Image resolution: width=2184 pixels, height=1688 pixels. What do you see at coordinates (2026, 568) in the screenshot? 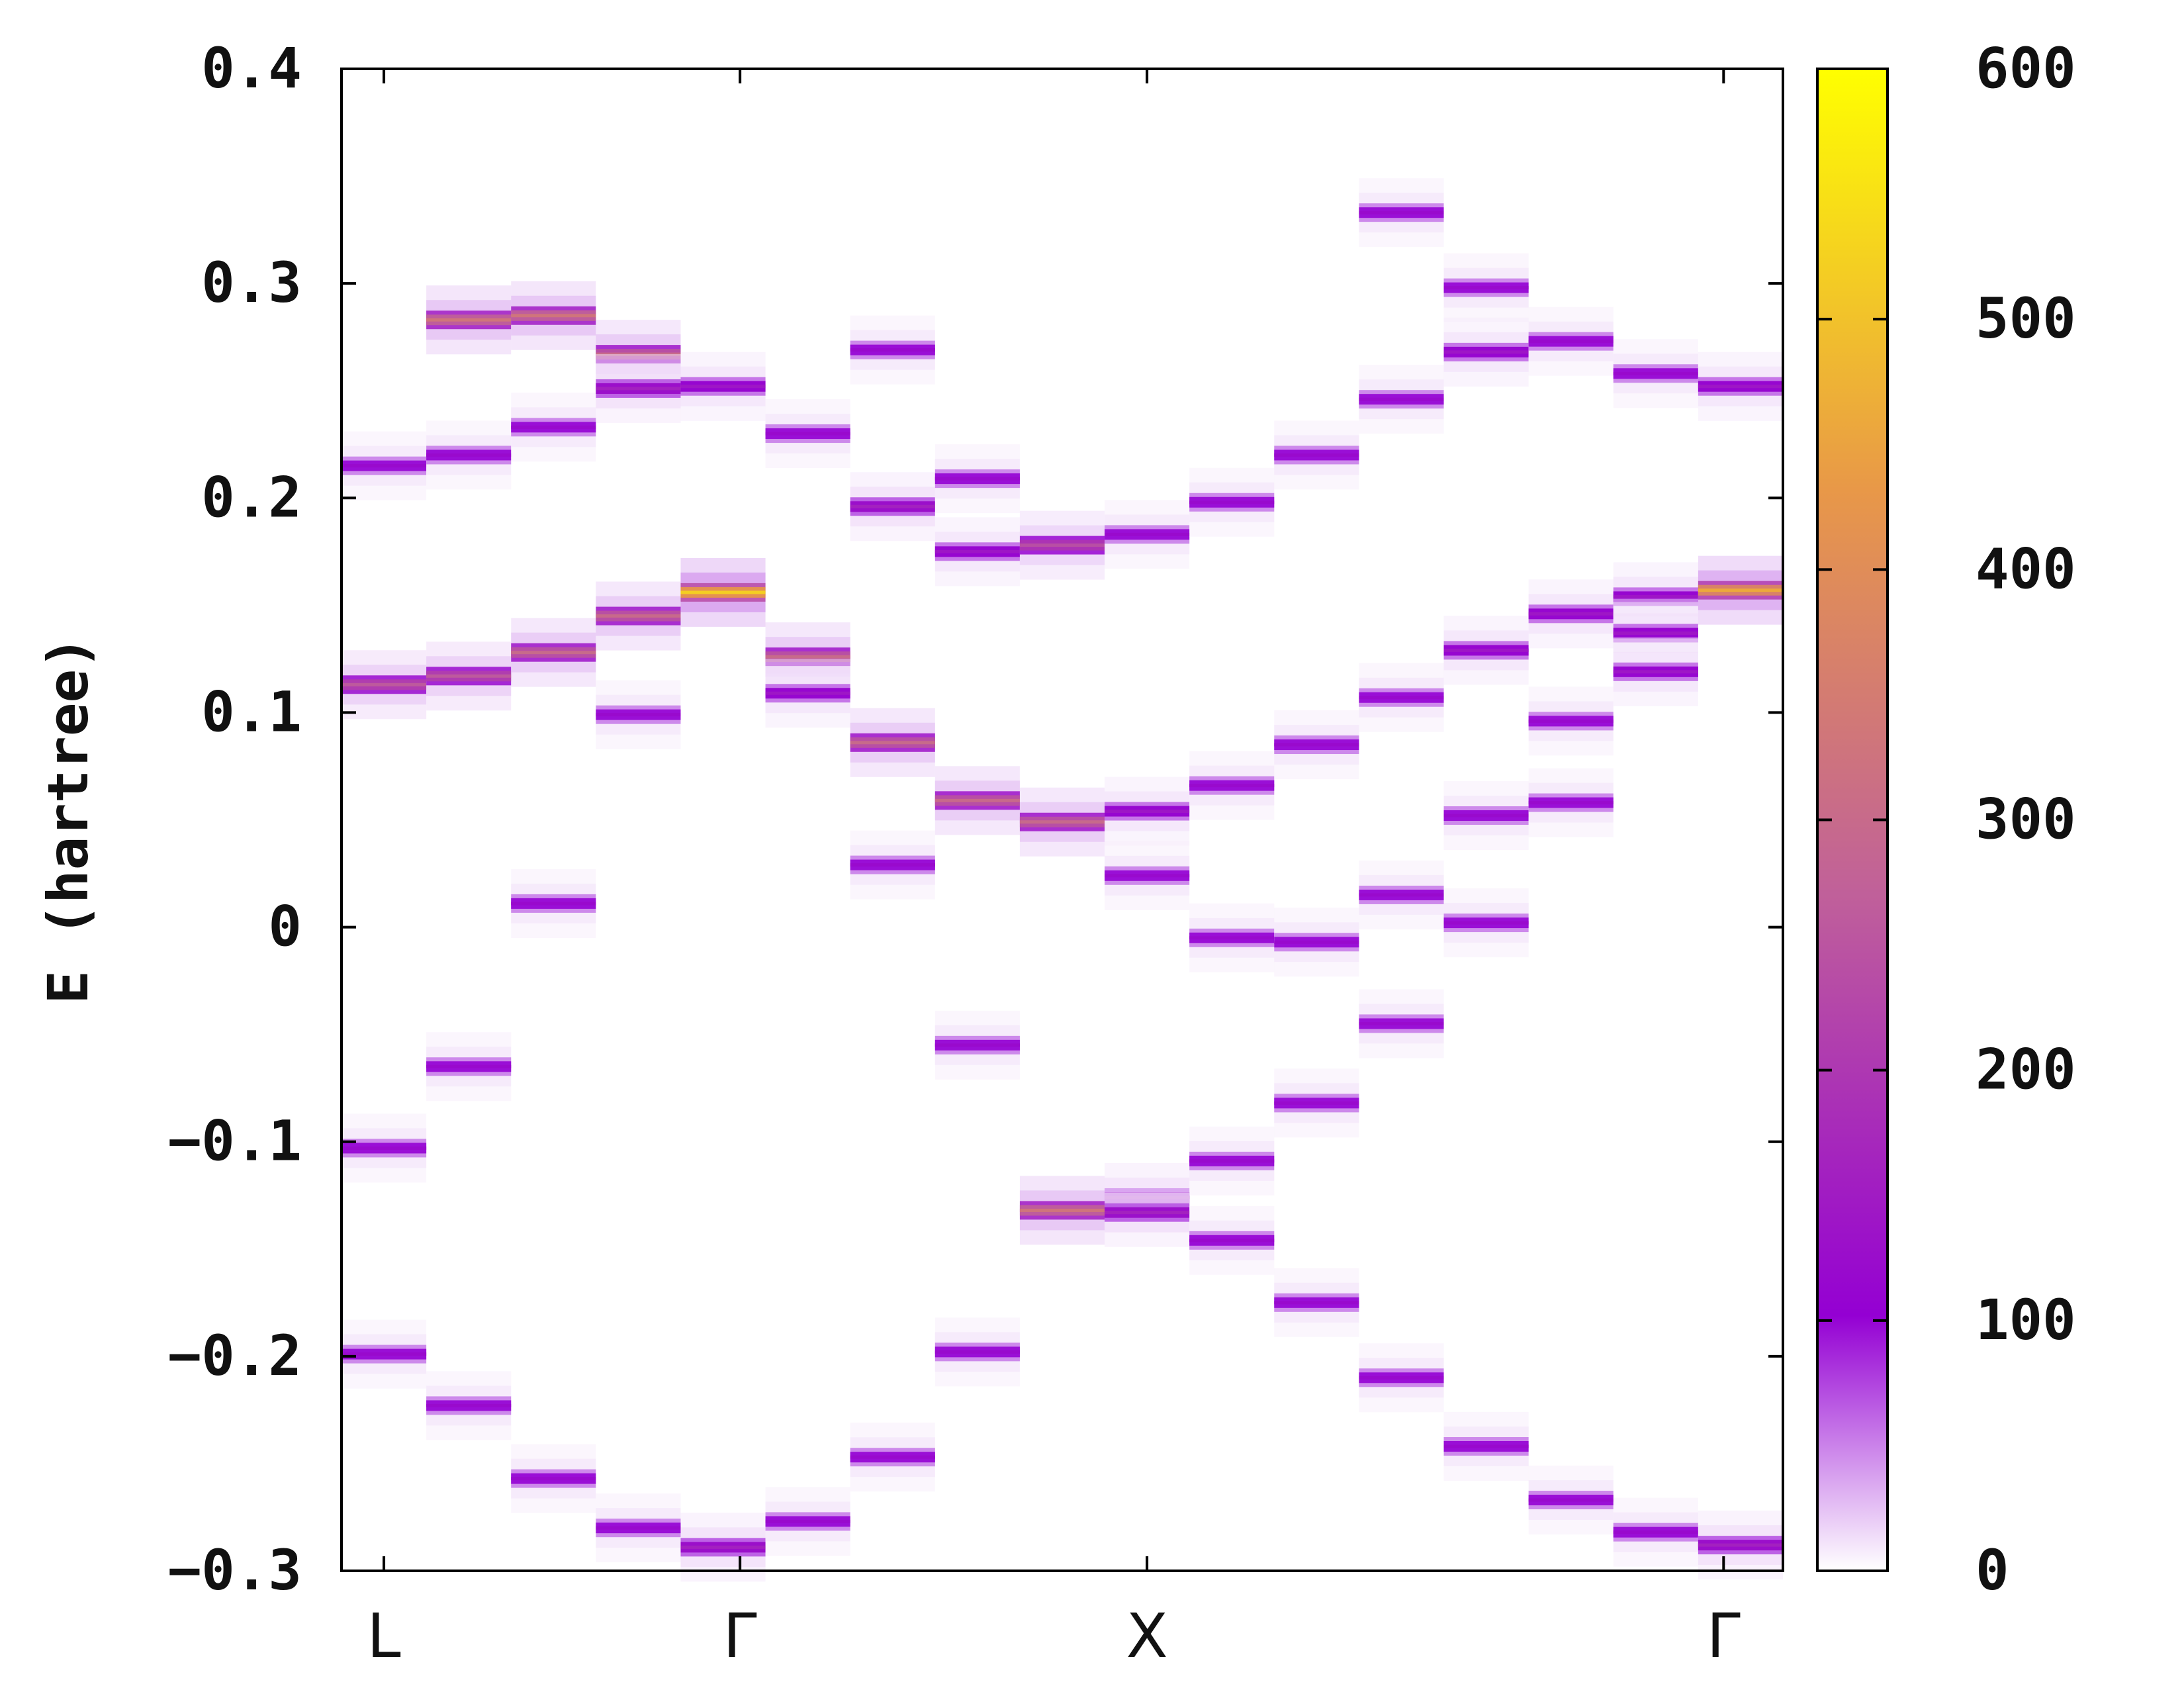
I see `colorbar-tick-label: 400` at bounding box center [2026, 568].